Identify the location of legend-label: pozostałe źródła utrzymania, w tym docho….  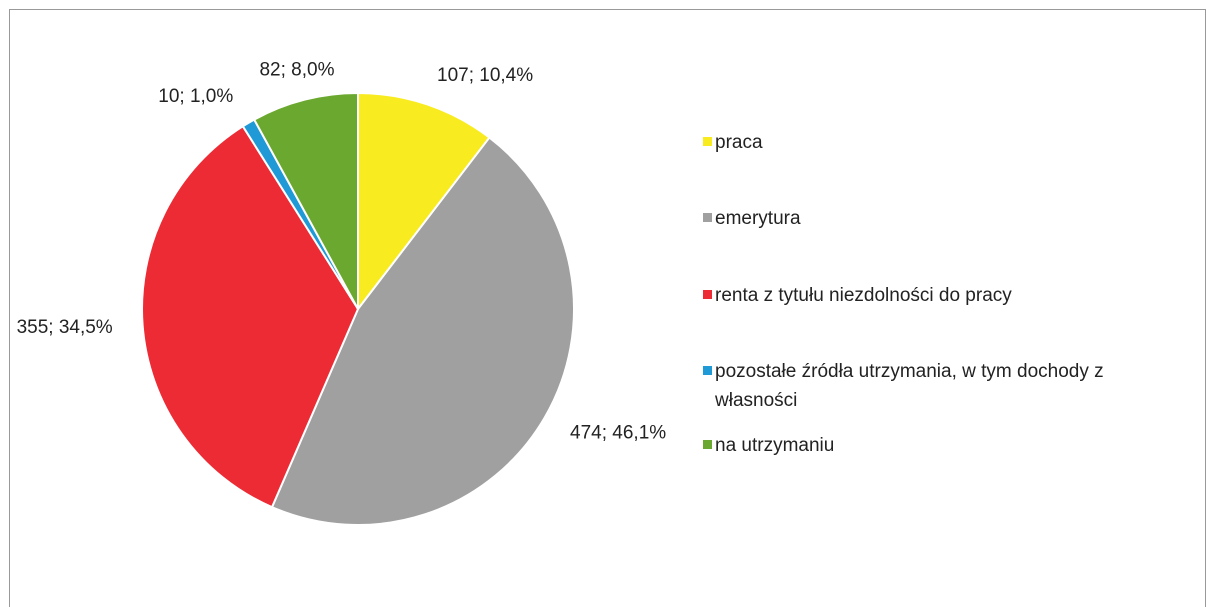
(909, 386).